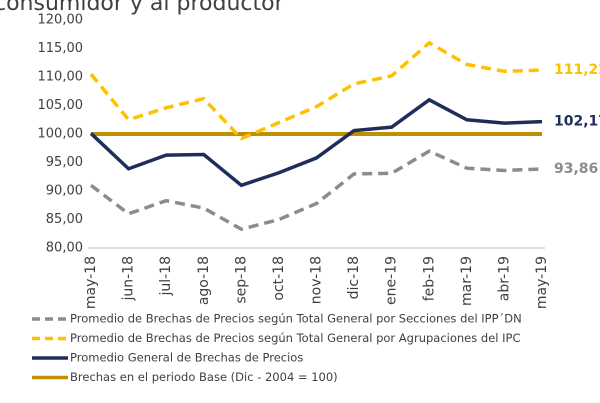  What do you see at coordinates (429, 278) in the screenshot?
I see `x-tick-label: feb-19` at bounding box center [429, 278].